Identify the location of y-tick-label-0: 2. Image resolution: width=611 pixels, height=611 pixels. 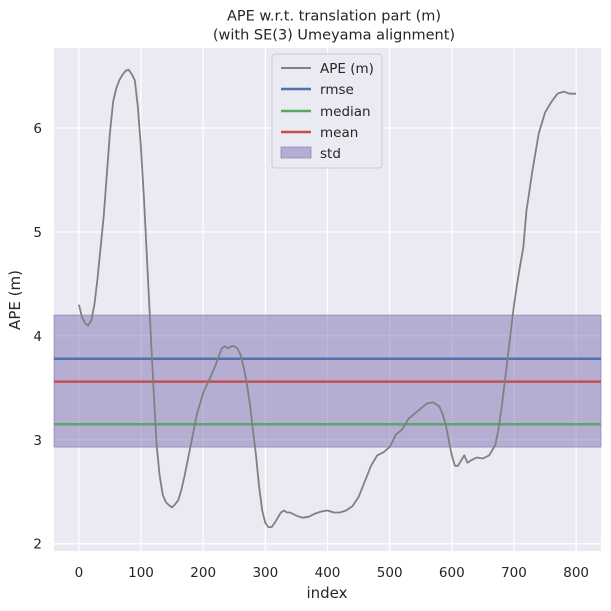
(37, 545).